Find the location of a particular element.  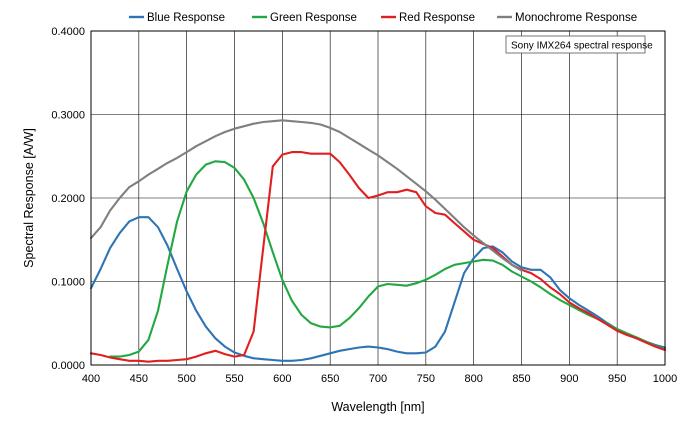

x-tick-label: 550 is located at coordinates (234, 379).